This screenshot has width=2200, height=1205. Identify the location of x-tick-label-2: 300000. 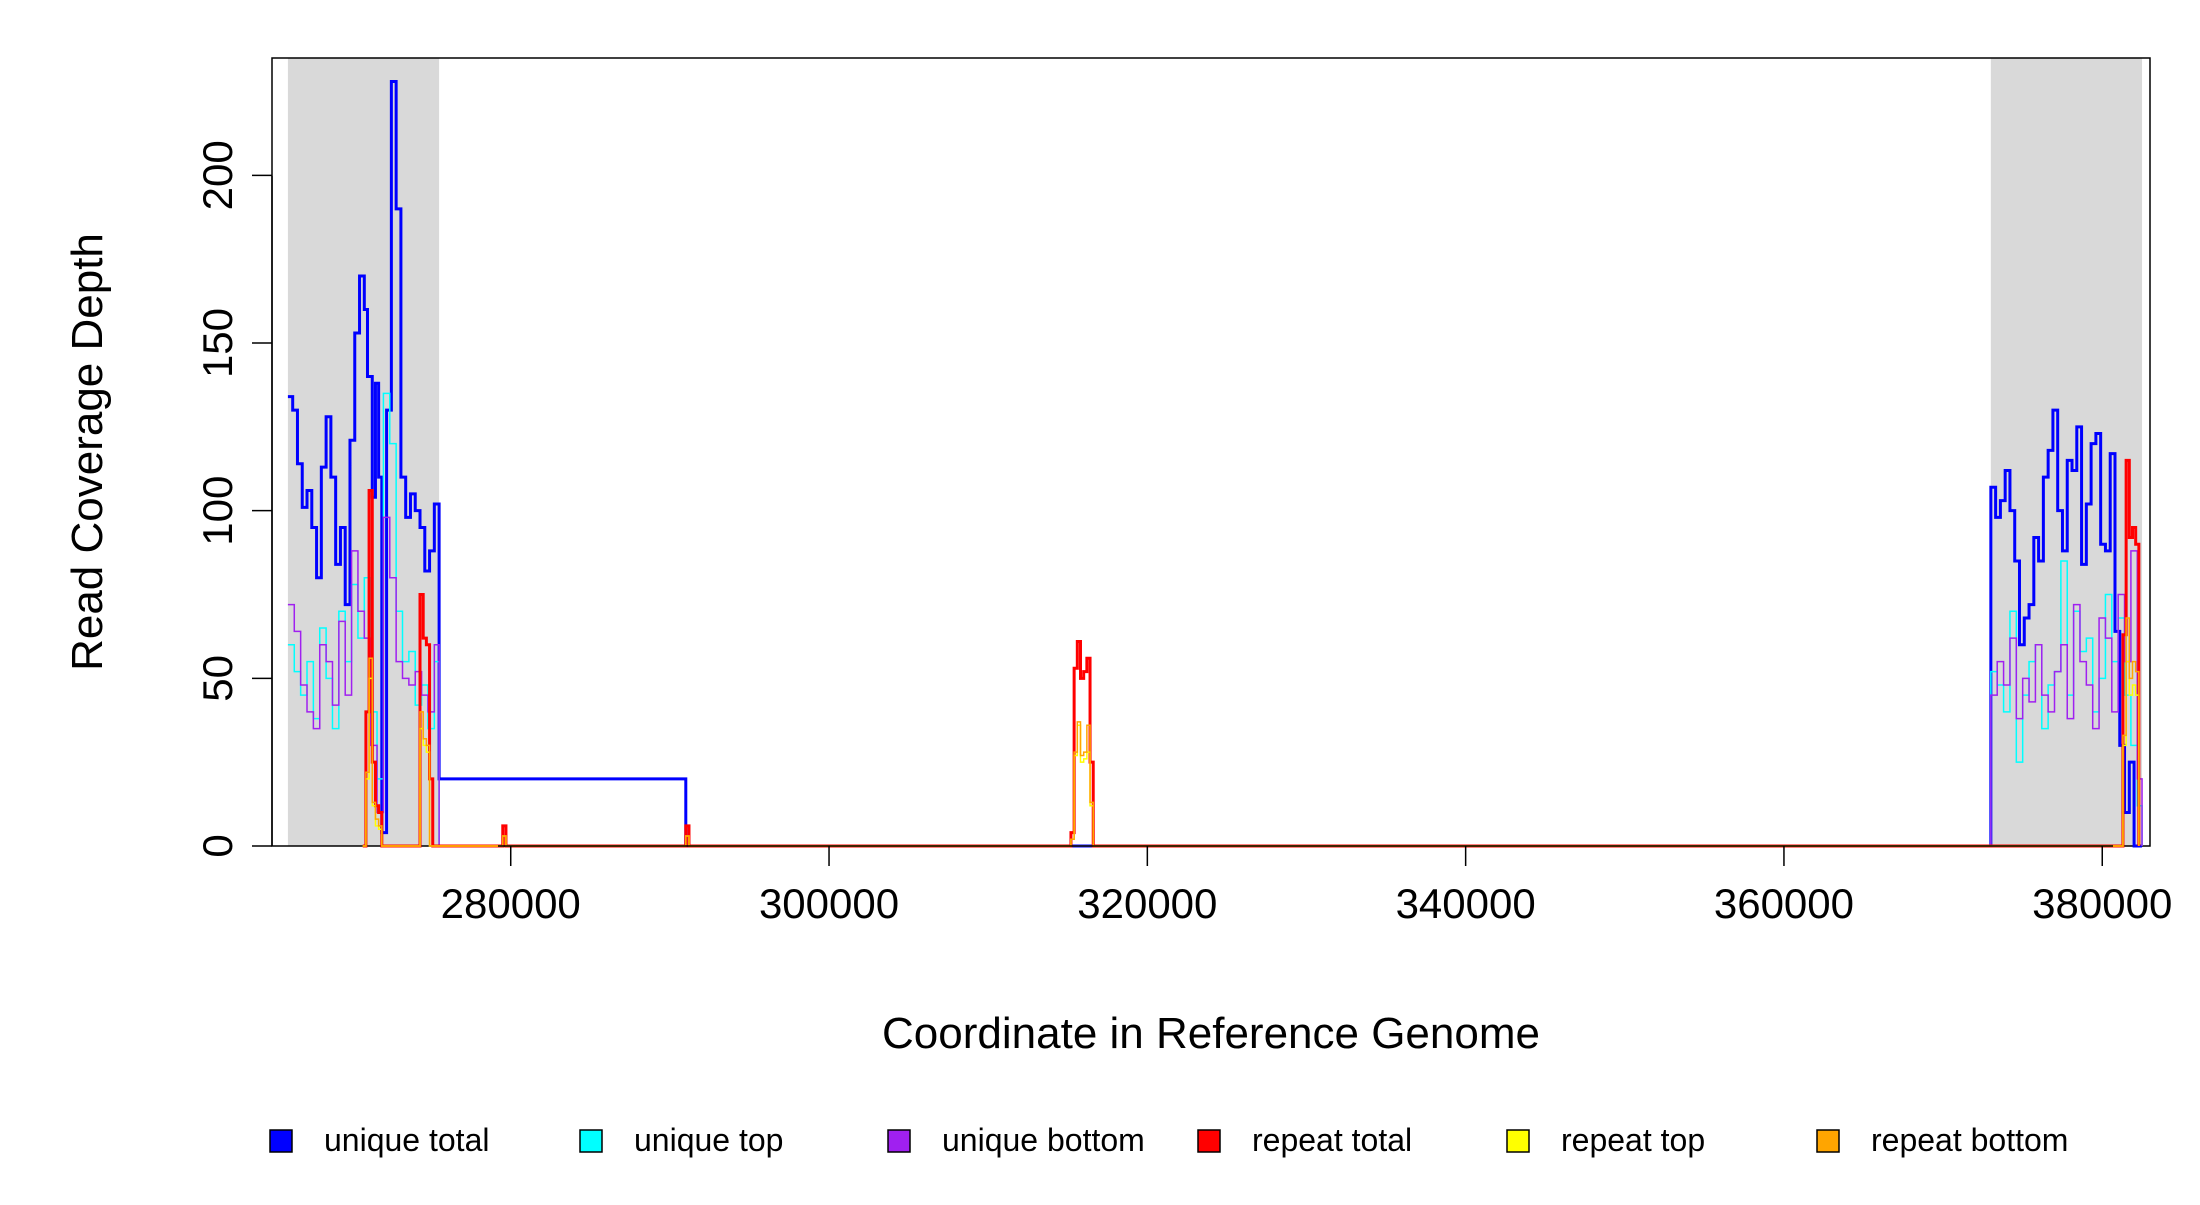
(829, 903).